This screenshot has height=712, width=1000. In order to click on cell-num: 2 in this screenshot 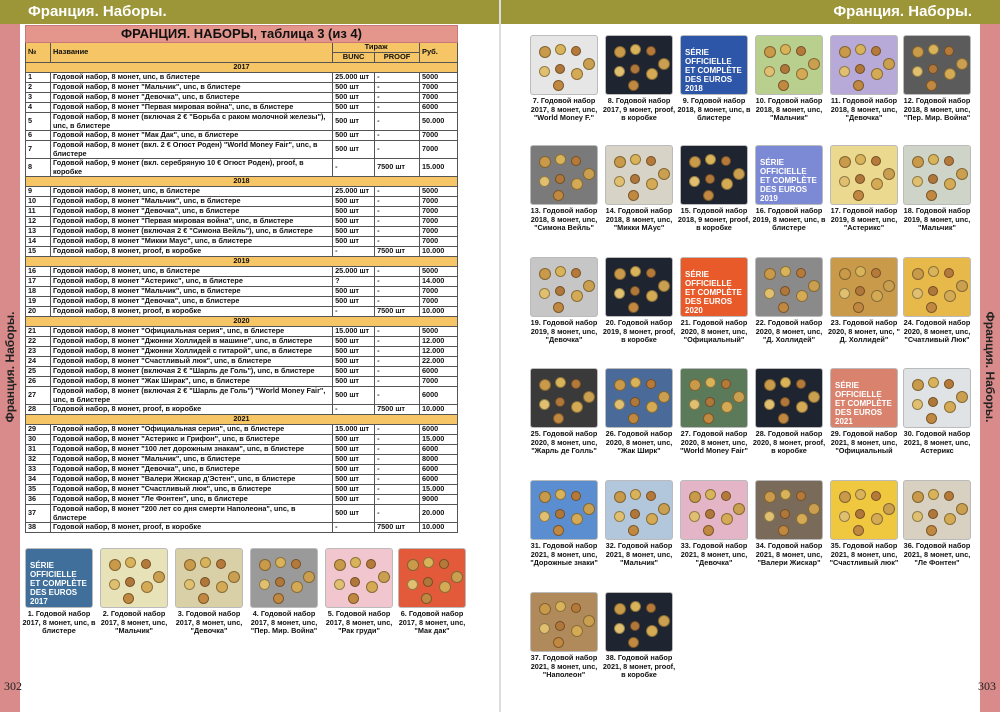, I will do `click(38, 87)`.